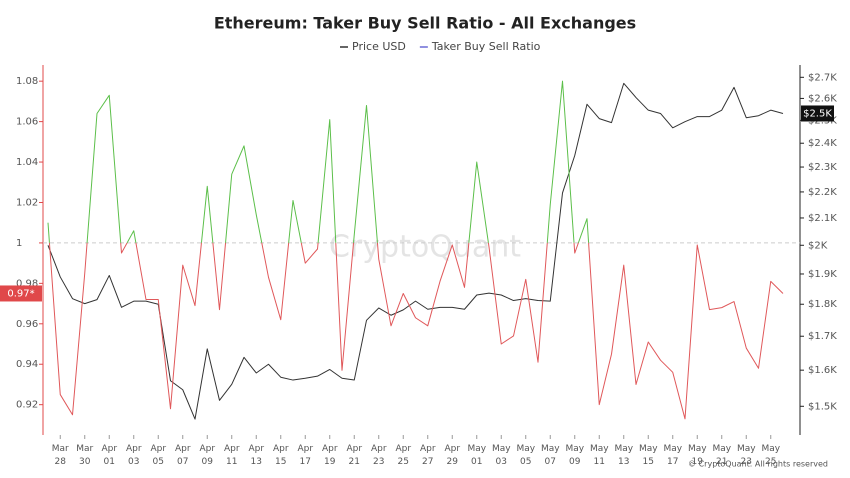 This screenshot has height=478, width=850. Describe the element at coordinates (822, 370) in the screenshot. I see `y2-tick-label: $1.6K` at that location.